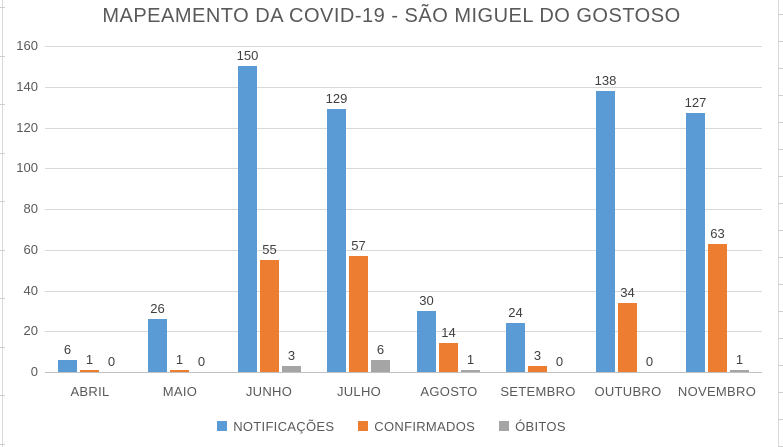 The height and width of the screenshot is (447, 783). What do you see at coordinates (363, 426) in the screenshot?
I see `legend-swatch-confirmados` at bounding box center [363, 426].